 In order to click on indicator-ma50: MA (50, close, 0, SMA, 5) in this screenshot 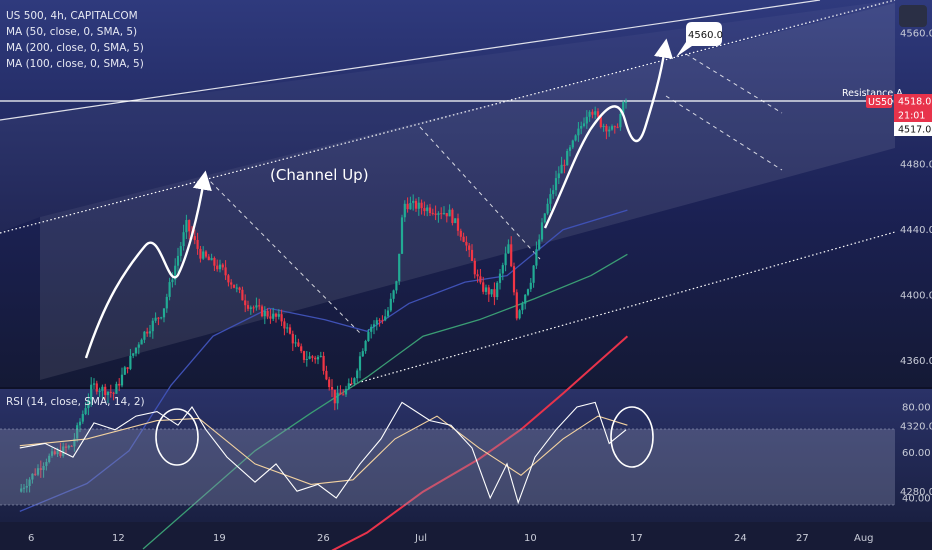, I will do `click(72, 32)`.